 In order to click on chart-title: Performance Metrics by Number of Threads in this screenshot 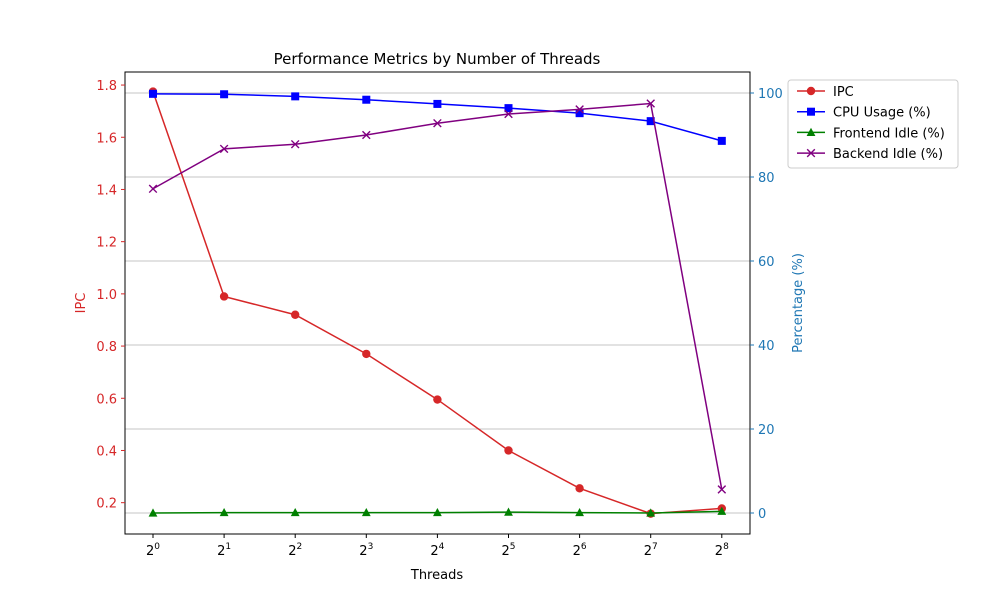, I will do `click(437, 59)`.